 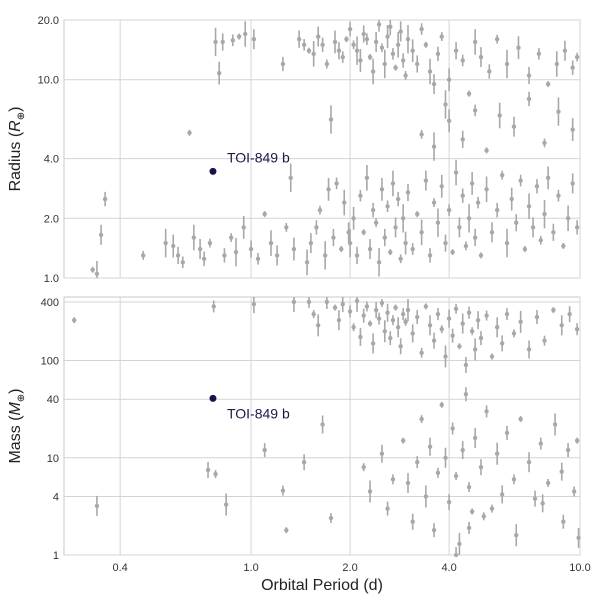 I want to click on y-tick-label: 100, so click(x=50, y=362).